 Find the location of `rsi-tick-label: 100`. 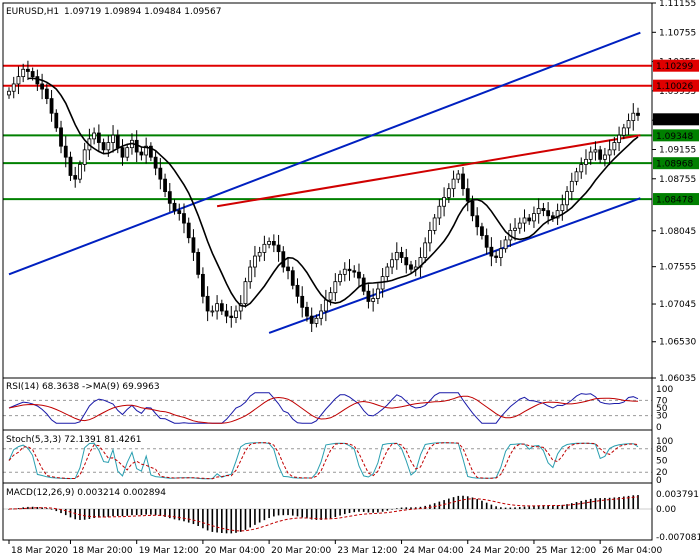

rsi-tick-label: 100 is located at coordinates (664, 390).